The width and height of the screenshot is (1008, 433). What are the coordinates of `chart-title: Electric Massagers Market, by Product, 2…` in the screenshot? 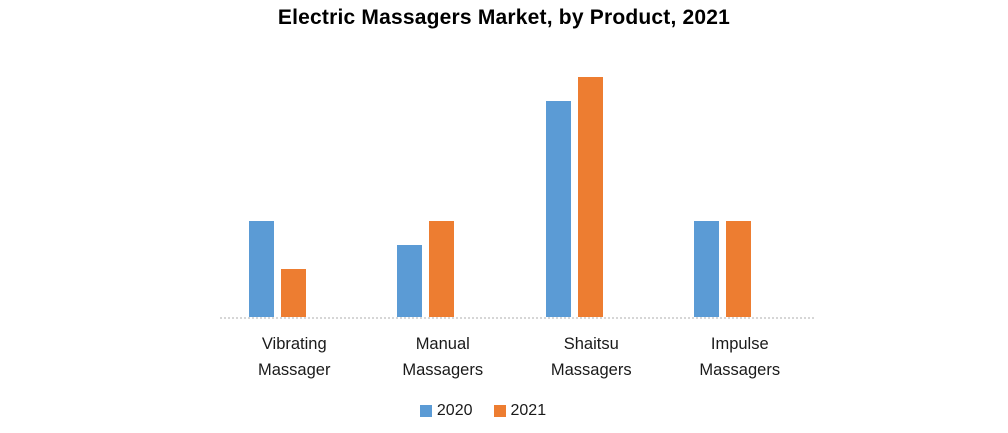 It's located at (504, 17).